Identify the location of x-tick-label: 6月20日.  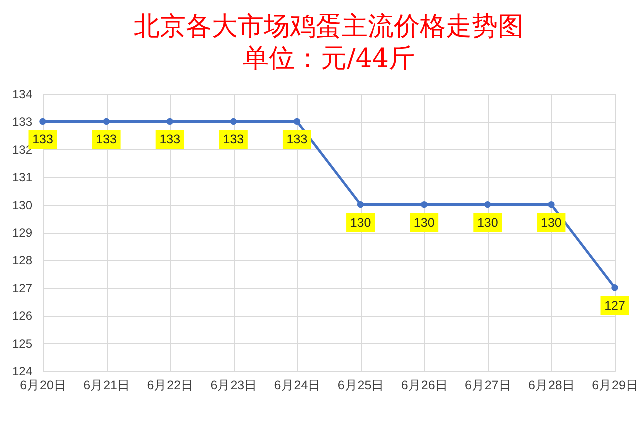
(43, 385).